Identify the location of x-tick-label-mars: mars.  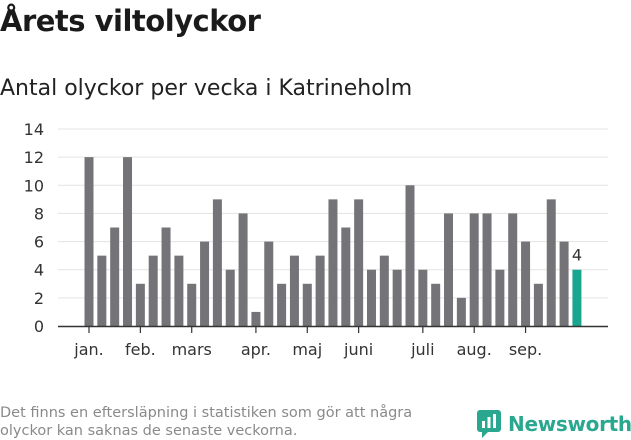
(192, 349).